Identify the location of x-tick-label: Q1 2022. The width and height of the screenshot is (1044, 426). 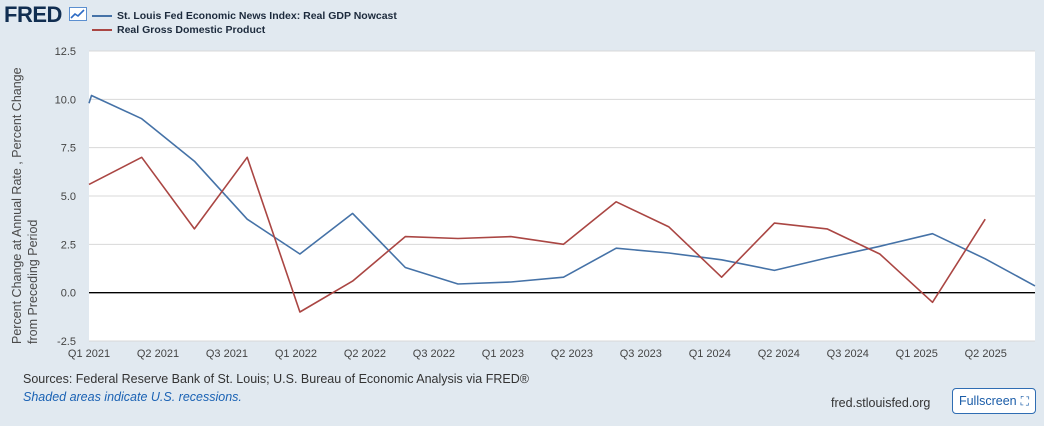
(296, 354).